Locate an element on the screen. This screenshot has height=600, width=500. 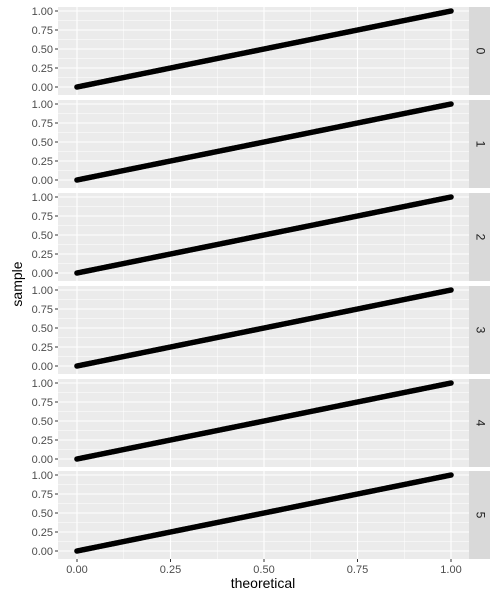
x-tick-label: 0.50 is located at coordinates (263, 570).